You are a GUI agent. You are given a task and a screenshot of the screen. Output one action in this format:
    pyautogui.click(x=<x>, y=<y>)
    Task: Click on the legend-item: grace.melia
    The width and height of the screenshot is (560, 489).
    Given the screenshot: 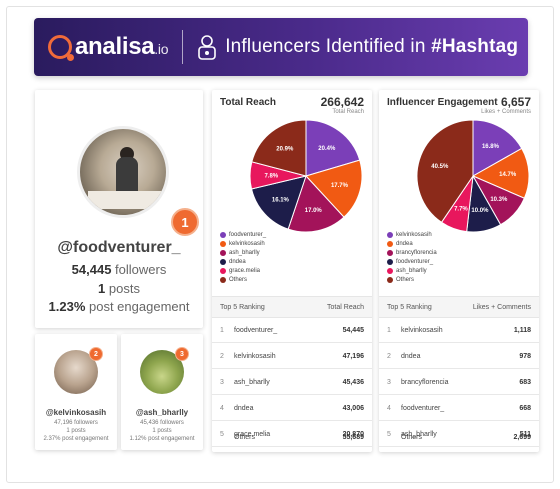 What is the action you would take?
    pyautogui.click(x=243, y=270)
    